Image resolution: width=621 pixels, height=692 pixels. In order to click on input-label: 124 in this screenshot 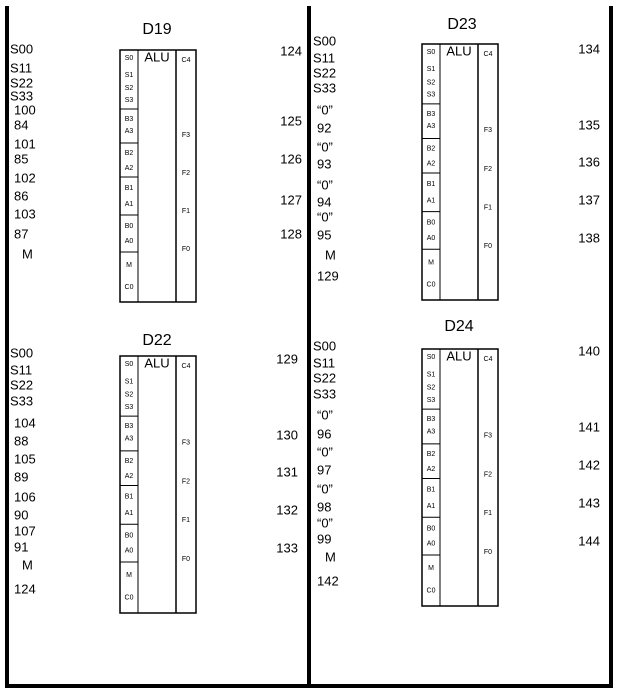, I will do `click(25, 588)`.